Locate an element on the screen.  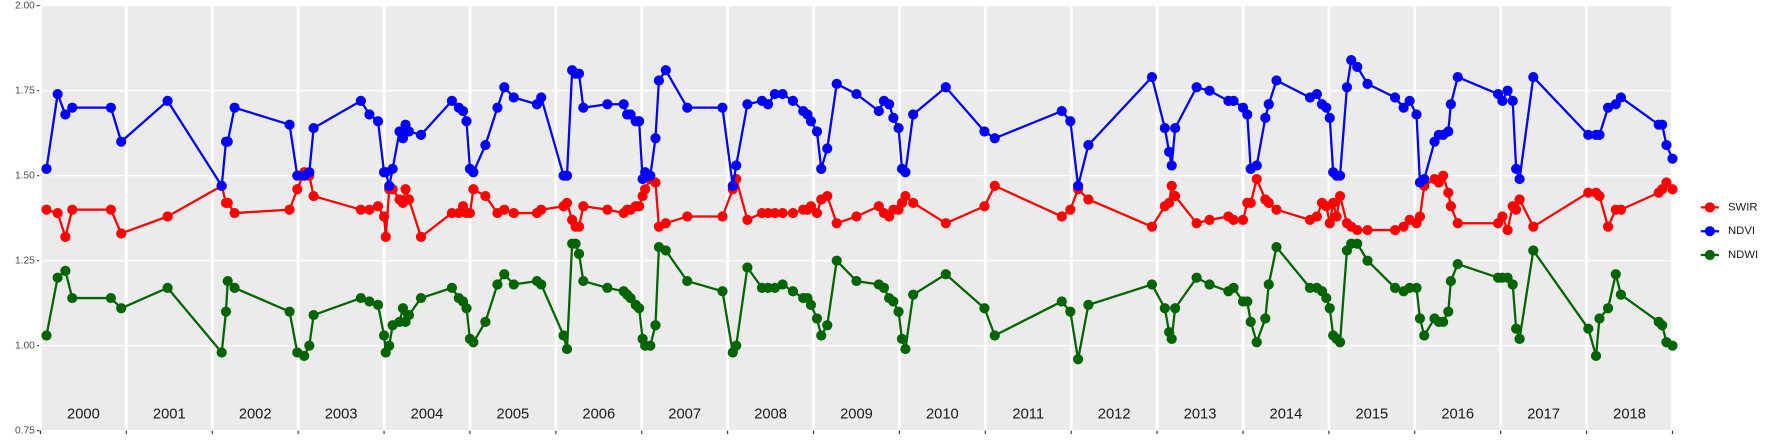
year-label: 2013 is located at coordinates (1200, 415).